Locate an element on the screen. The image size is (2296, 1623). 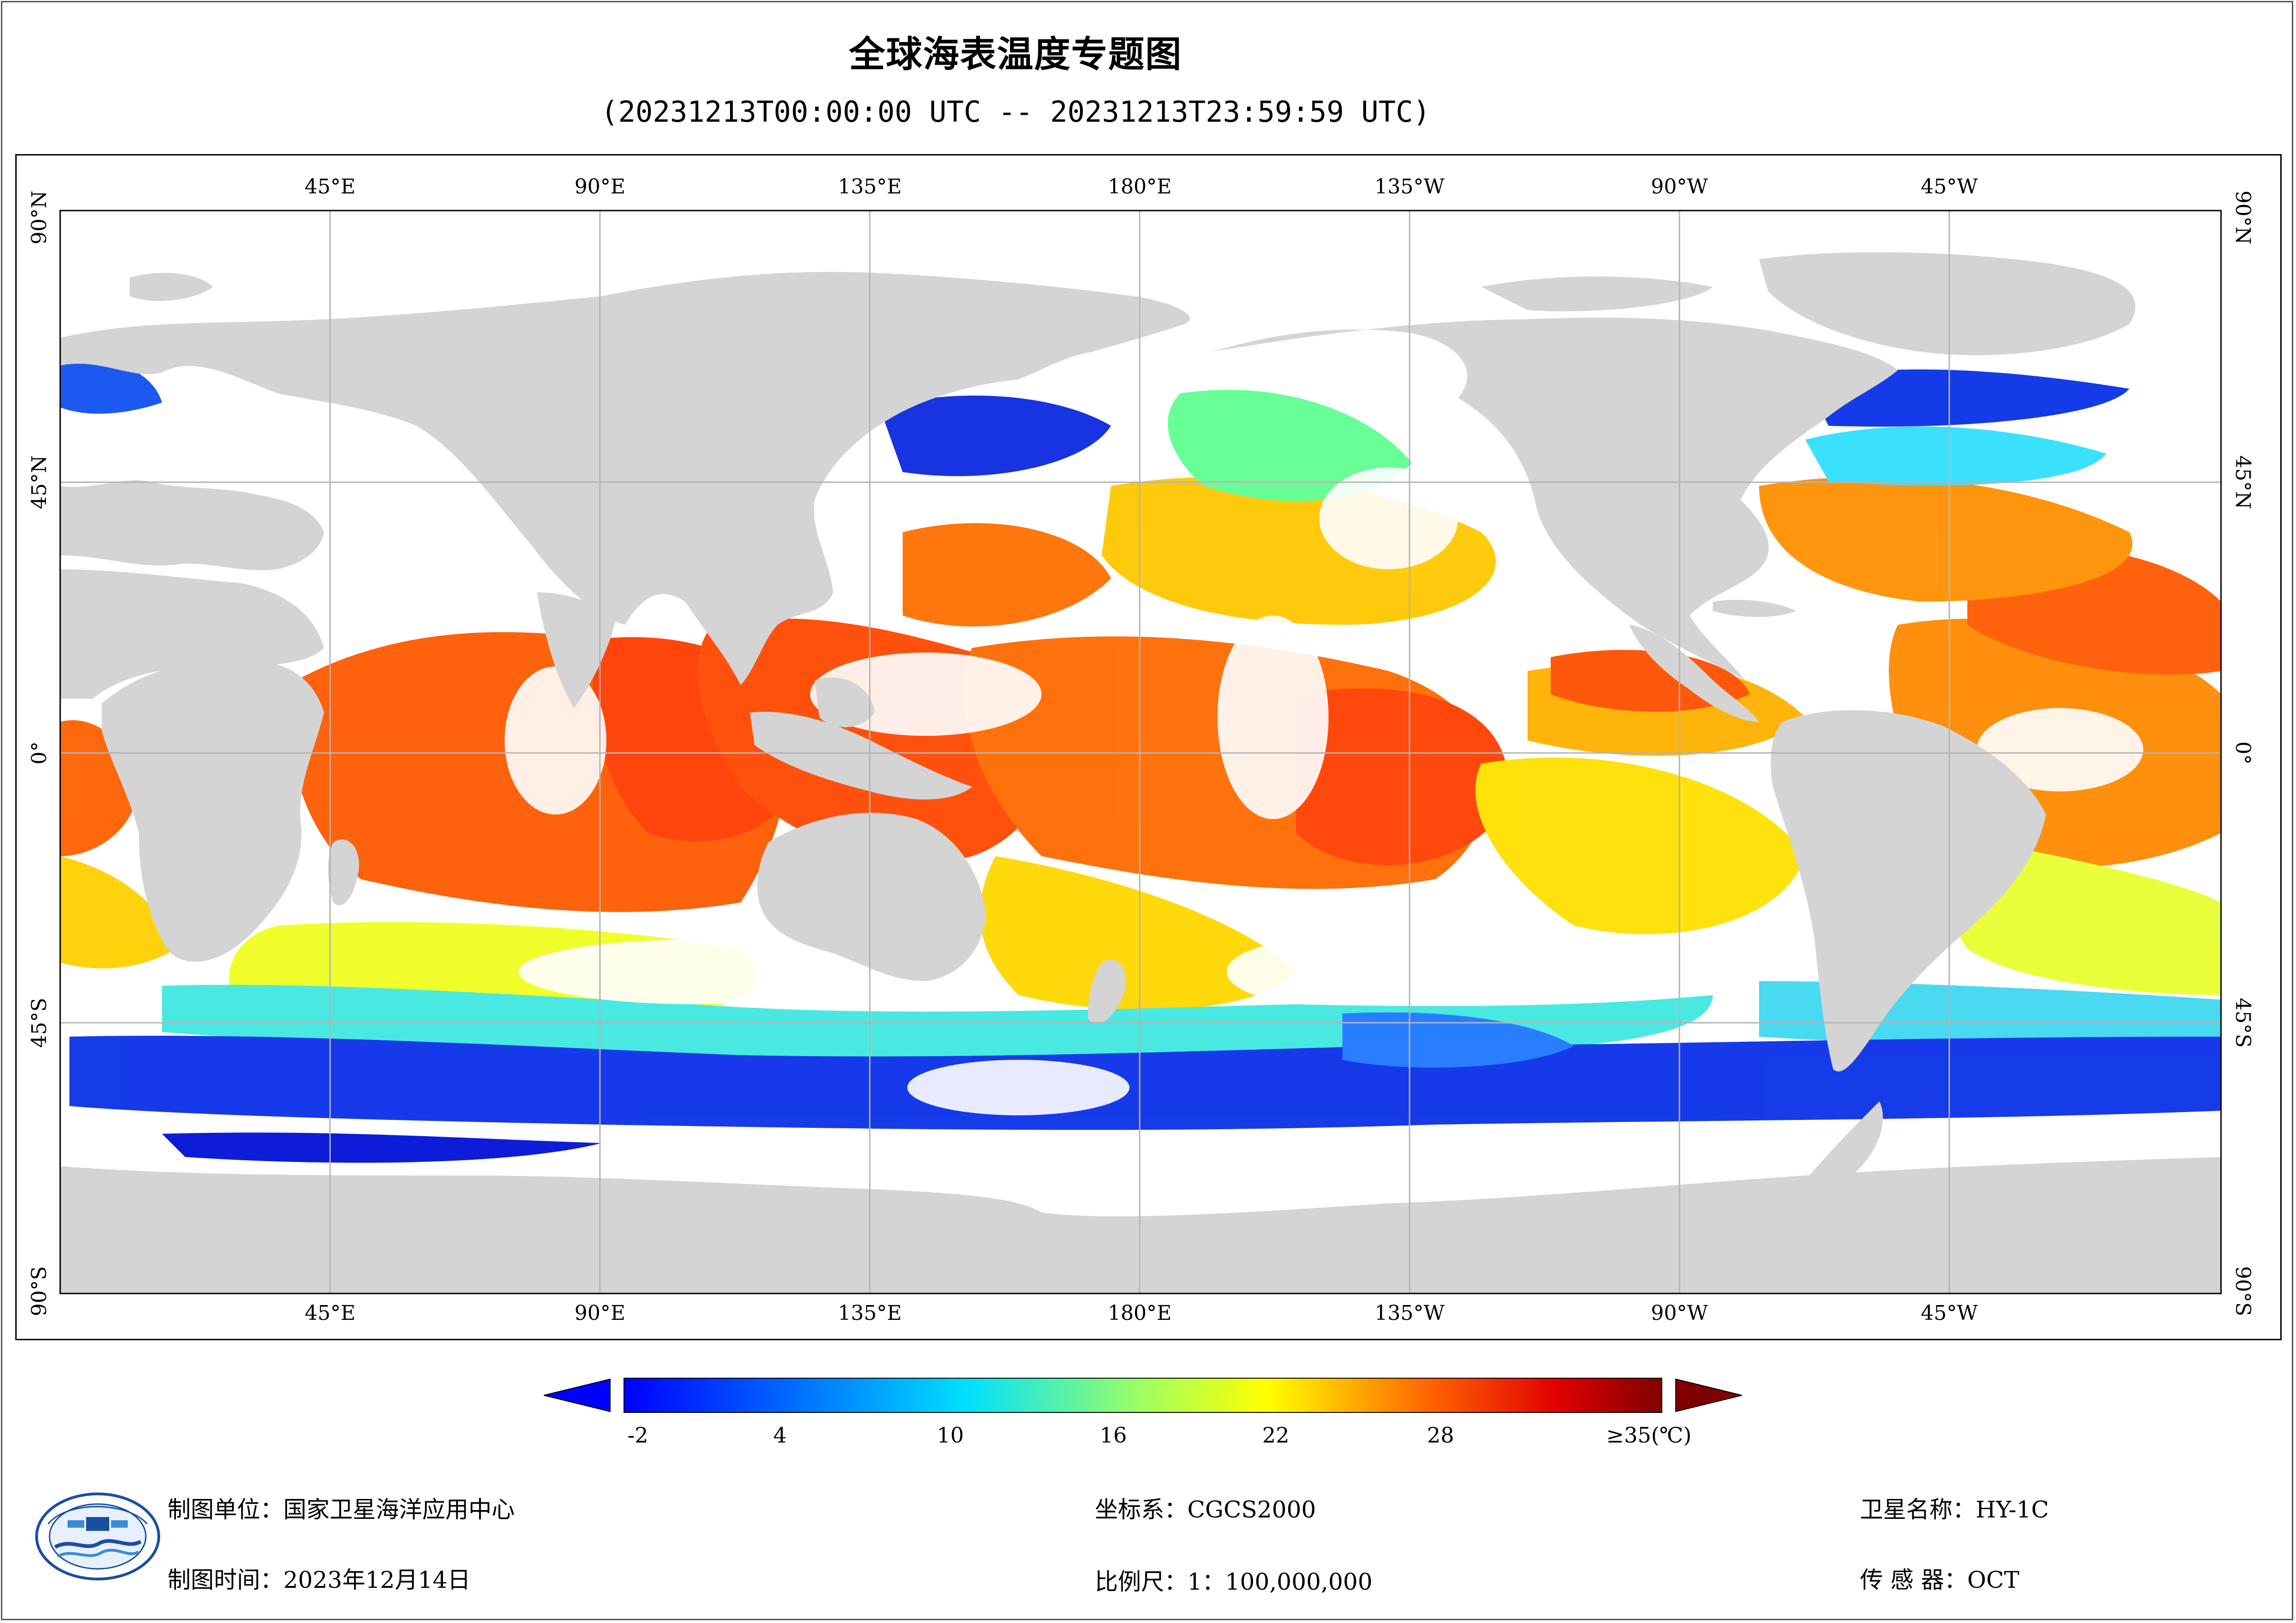
land-india is located at coordinates (576, 650).